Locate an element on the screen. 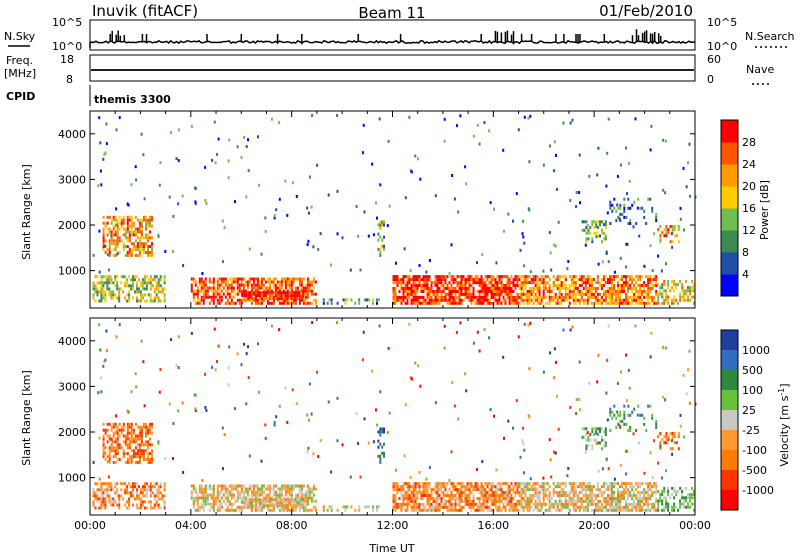 The width and height of the screenshot is (800, 554). y-tick-label: 2000 is located at coordinates (72, 432).